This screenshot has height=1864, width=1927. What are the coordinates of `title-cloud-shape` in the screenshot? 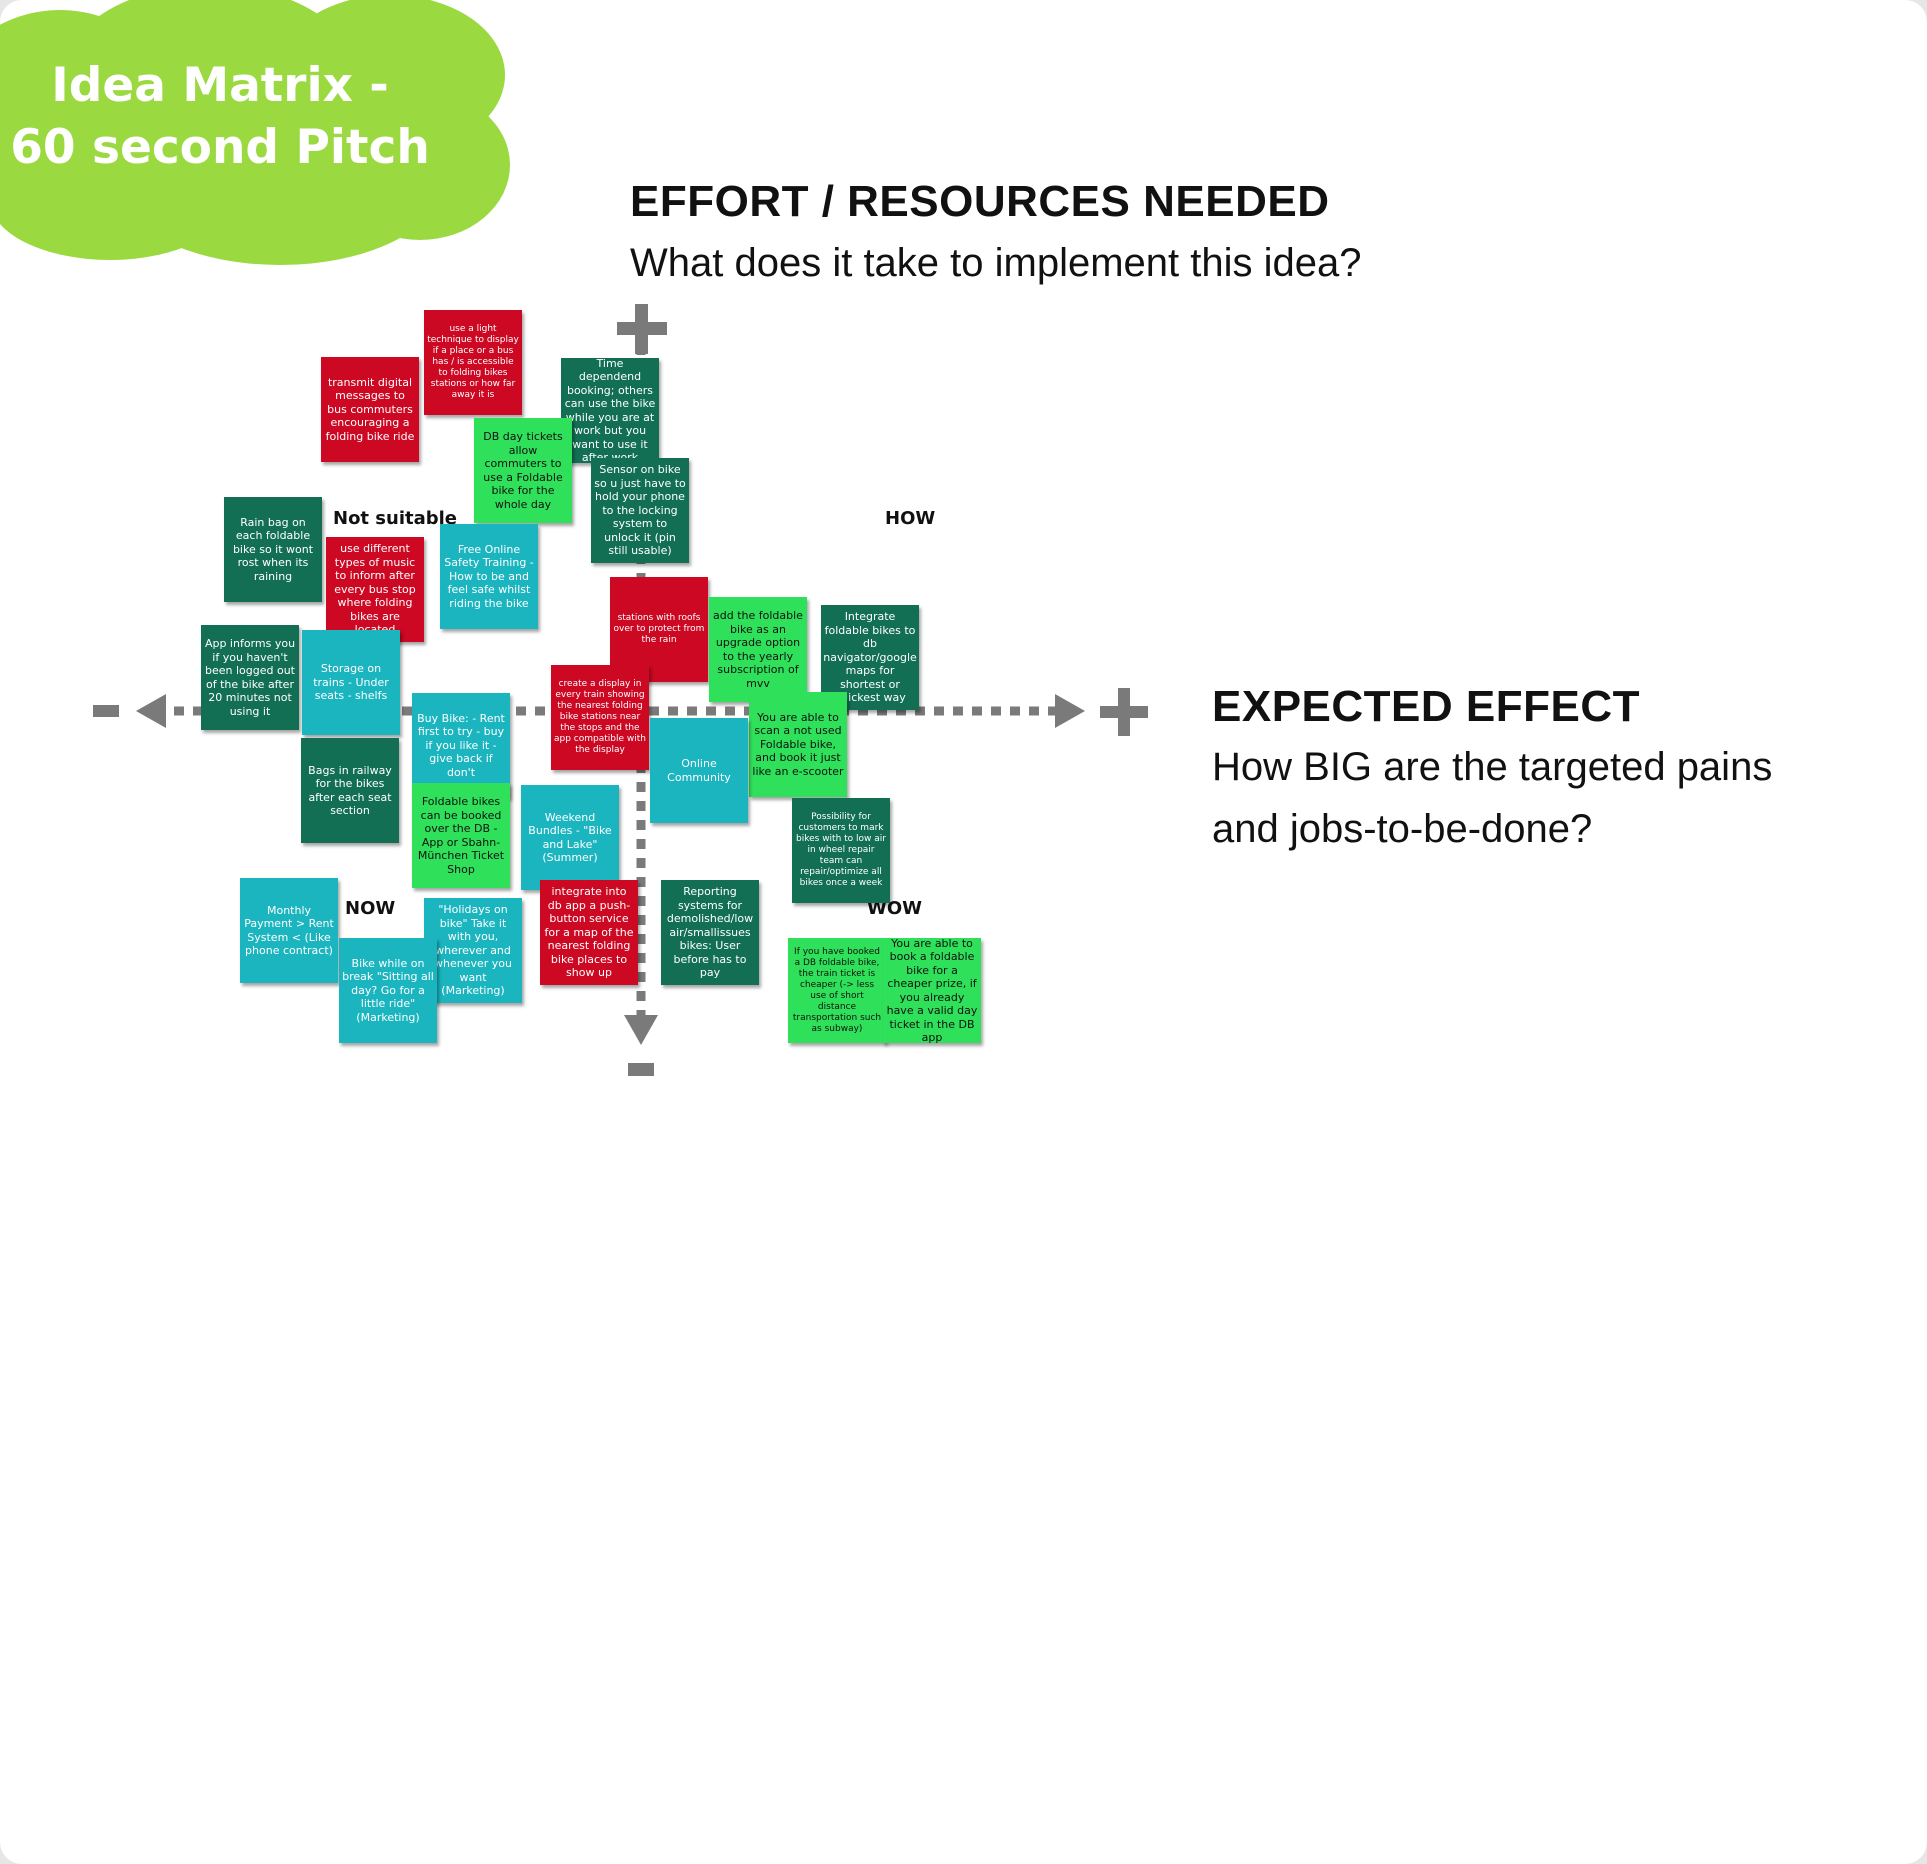 It's located at (255, 132).